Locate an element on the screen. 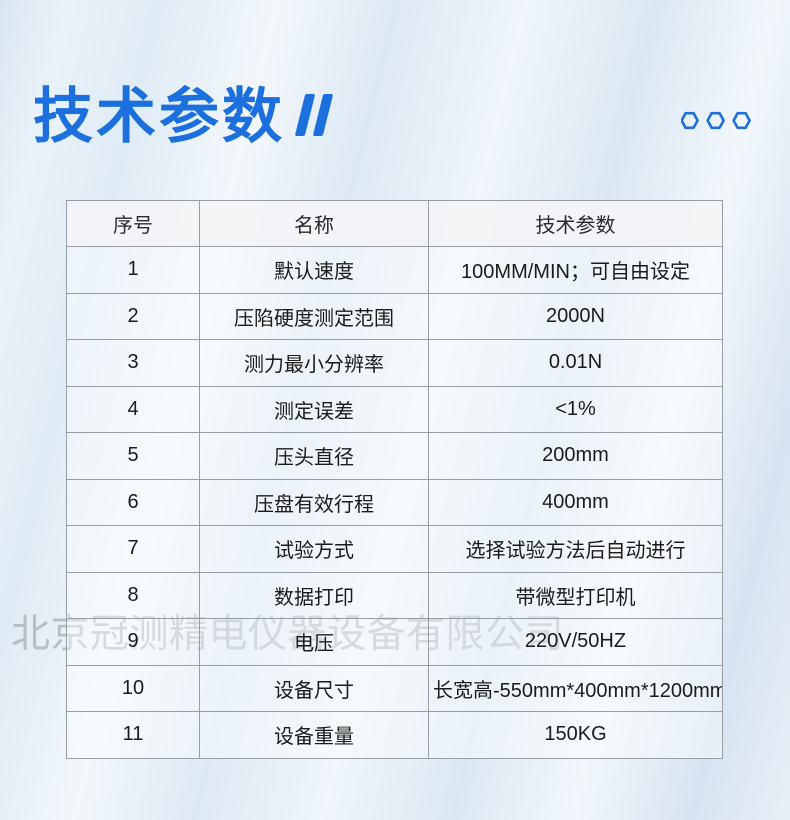  table-cell: 测定误差 is located at coordinates (314, 409).